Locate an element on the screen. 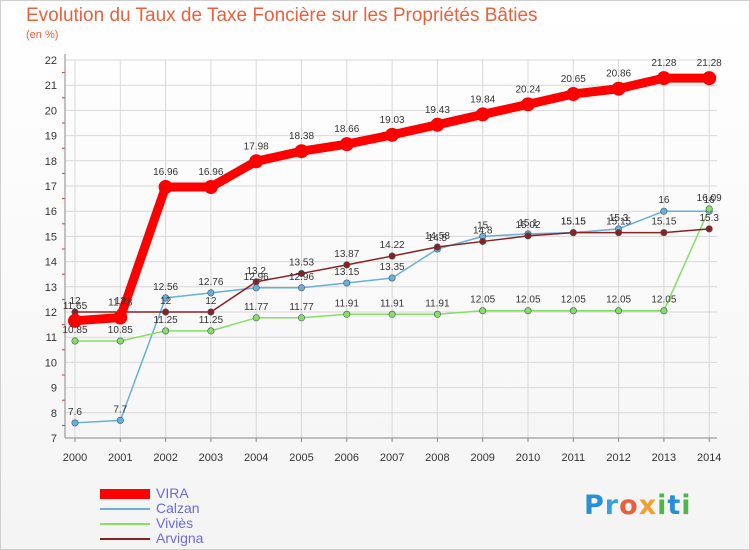 Image resolution: width=750 pixels, height=550 pixels. data-label: 19.03 is located at coordinates (392, 120).